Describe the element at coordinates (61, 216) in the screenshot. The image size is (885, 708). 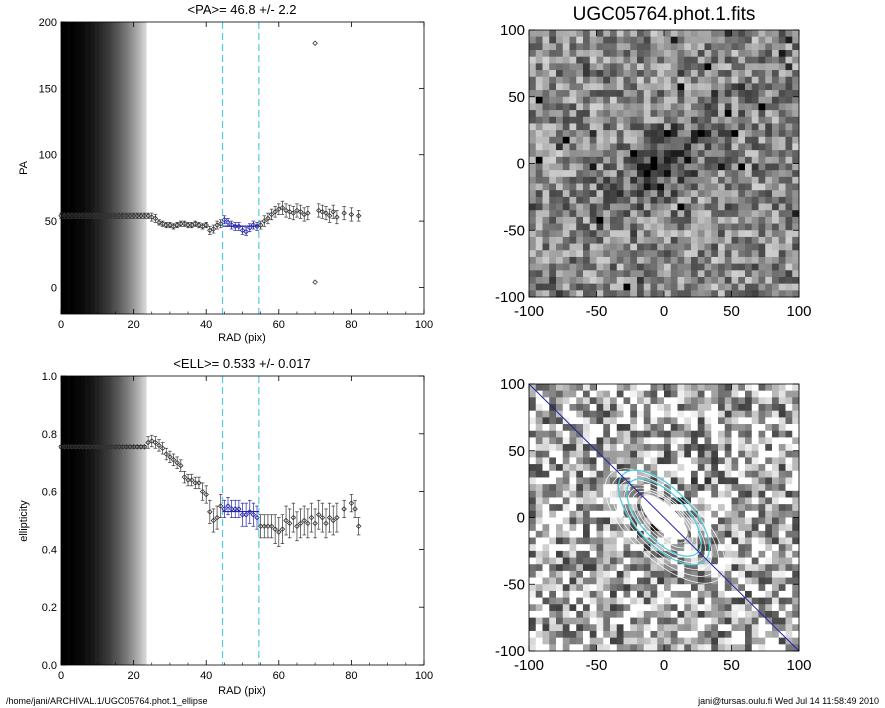
I see `pa-point` at that location.